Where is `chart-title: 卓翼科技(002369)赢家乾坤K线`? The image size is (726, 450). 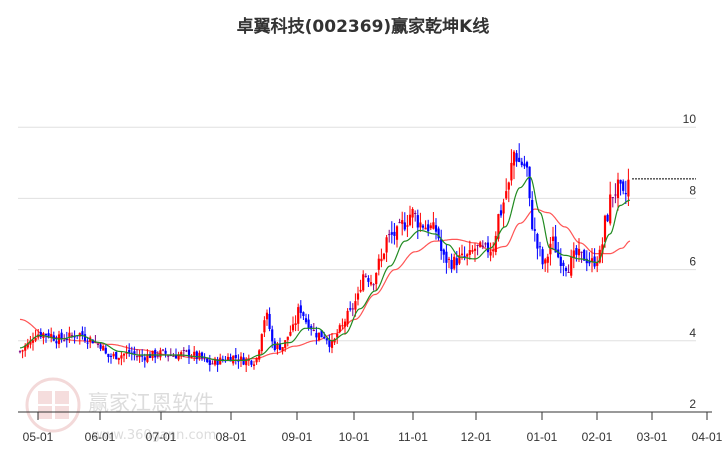 chart-title: 卓翼科技(002369)赢家乾坤K线 is located at coordinates (363, 27).